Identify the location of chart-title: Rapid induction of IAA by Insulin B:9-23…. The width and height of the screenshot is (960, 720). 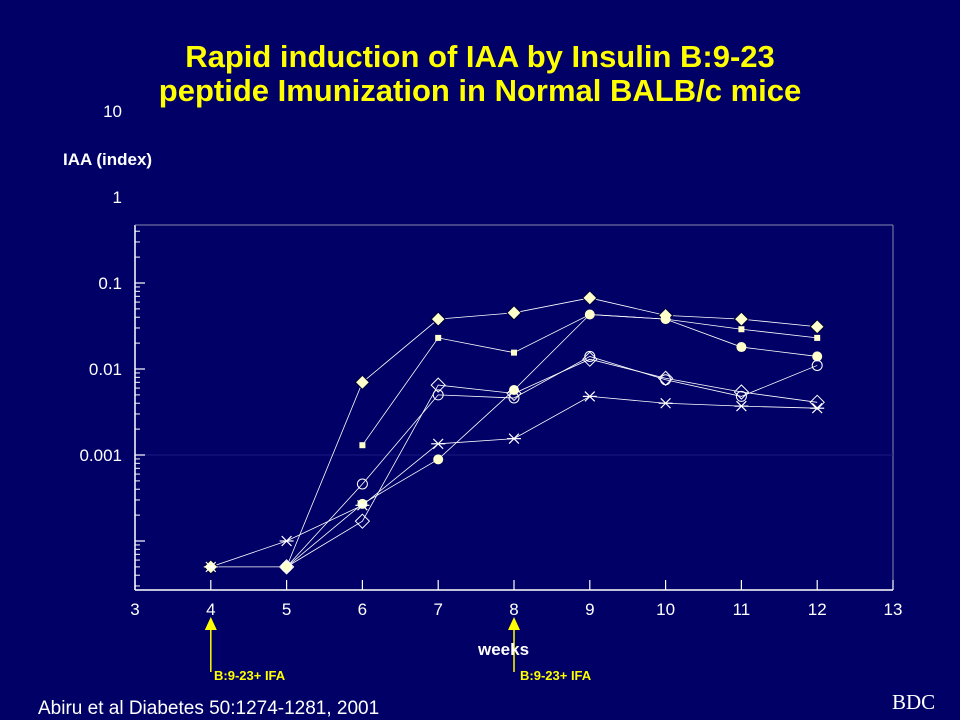
(480, 74).